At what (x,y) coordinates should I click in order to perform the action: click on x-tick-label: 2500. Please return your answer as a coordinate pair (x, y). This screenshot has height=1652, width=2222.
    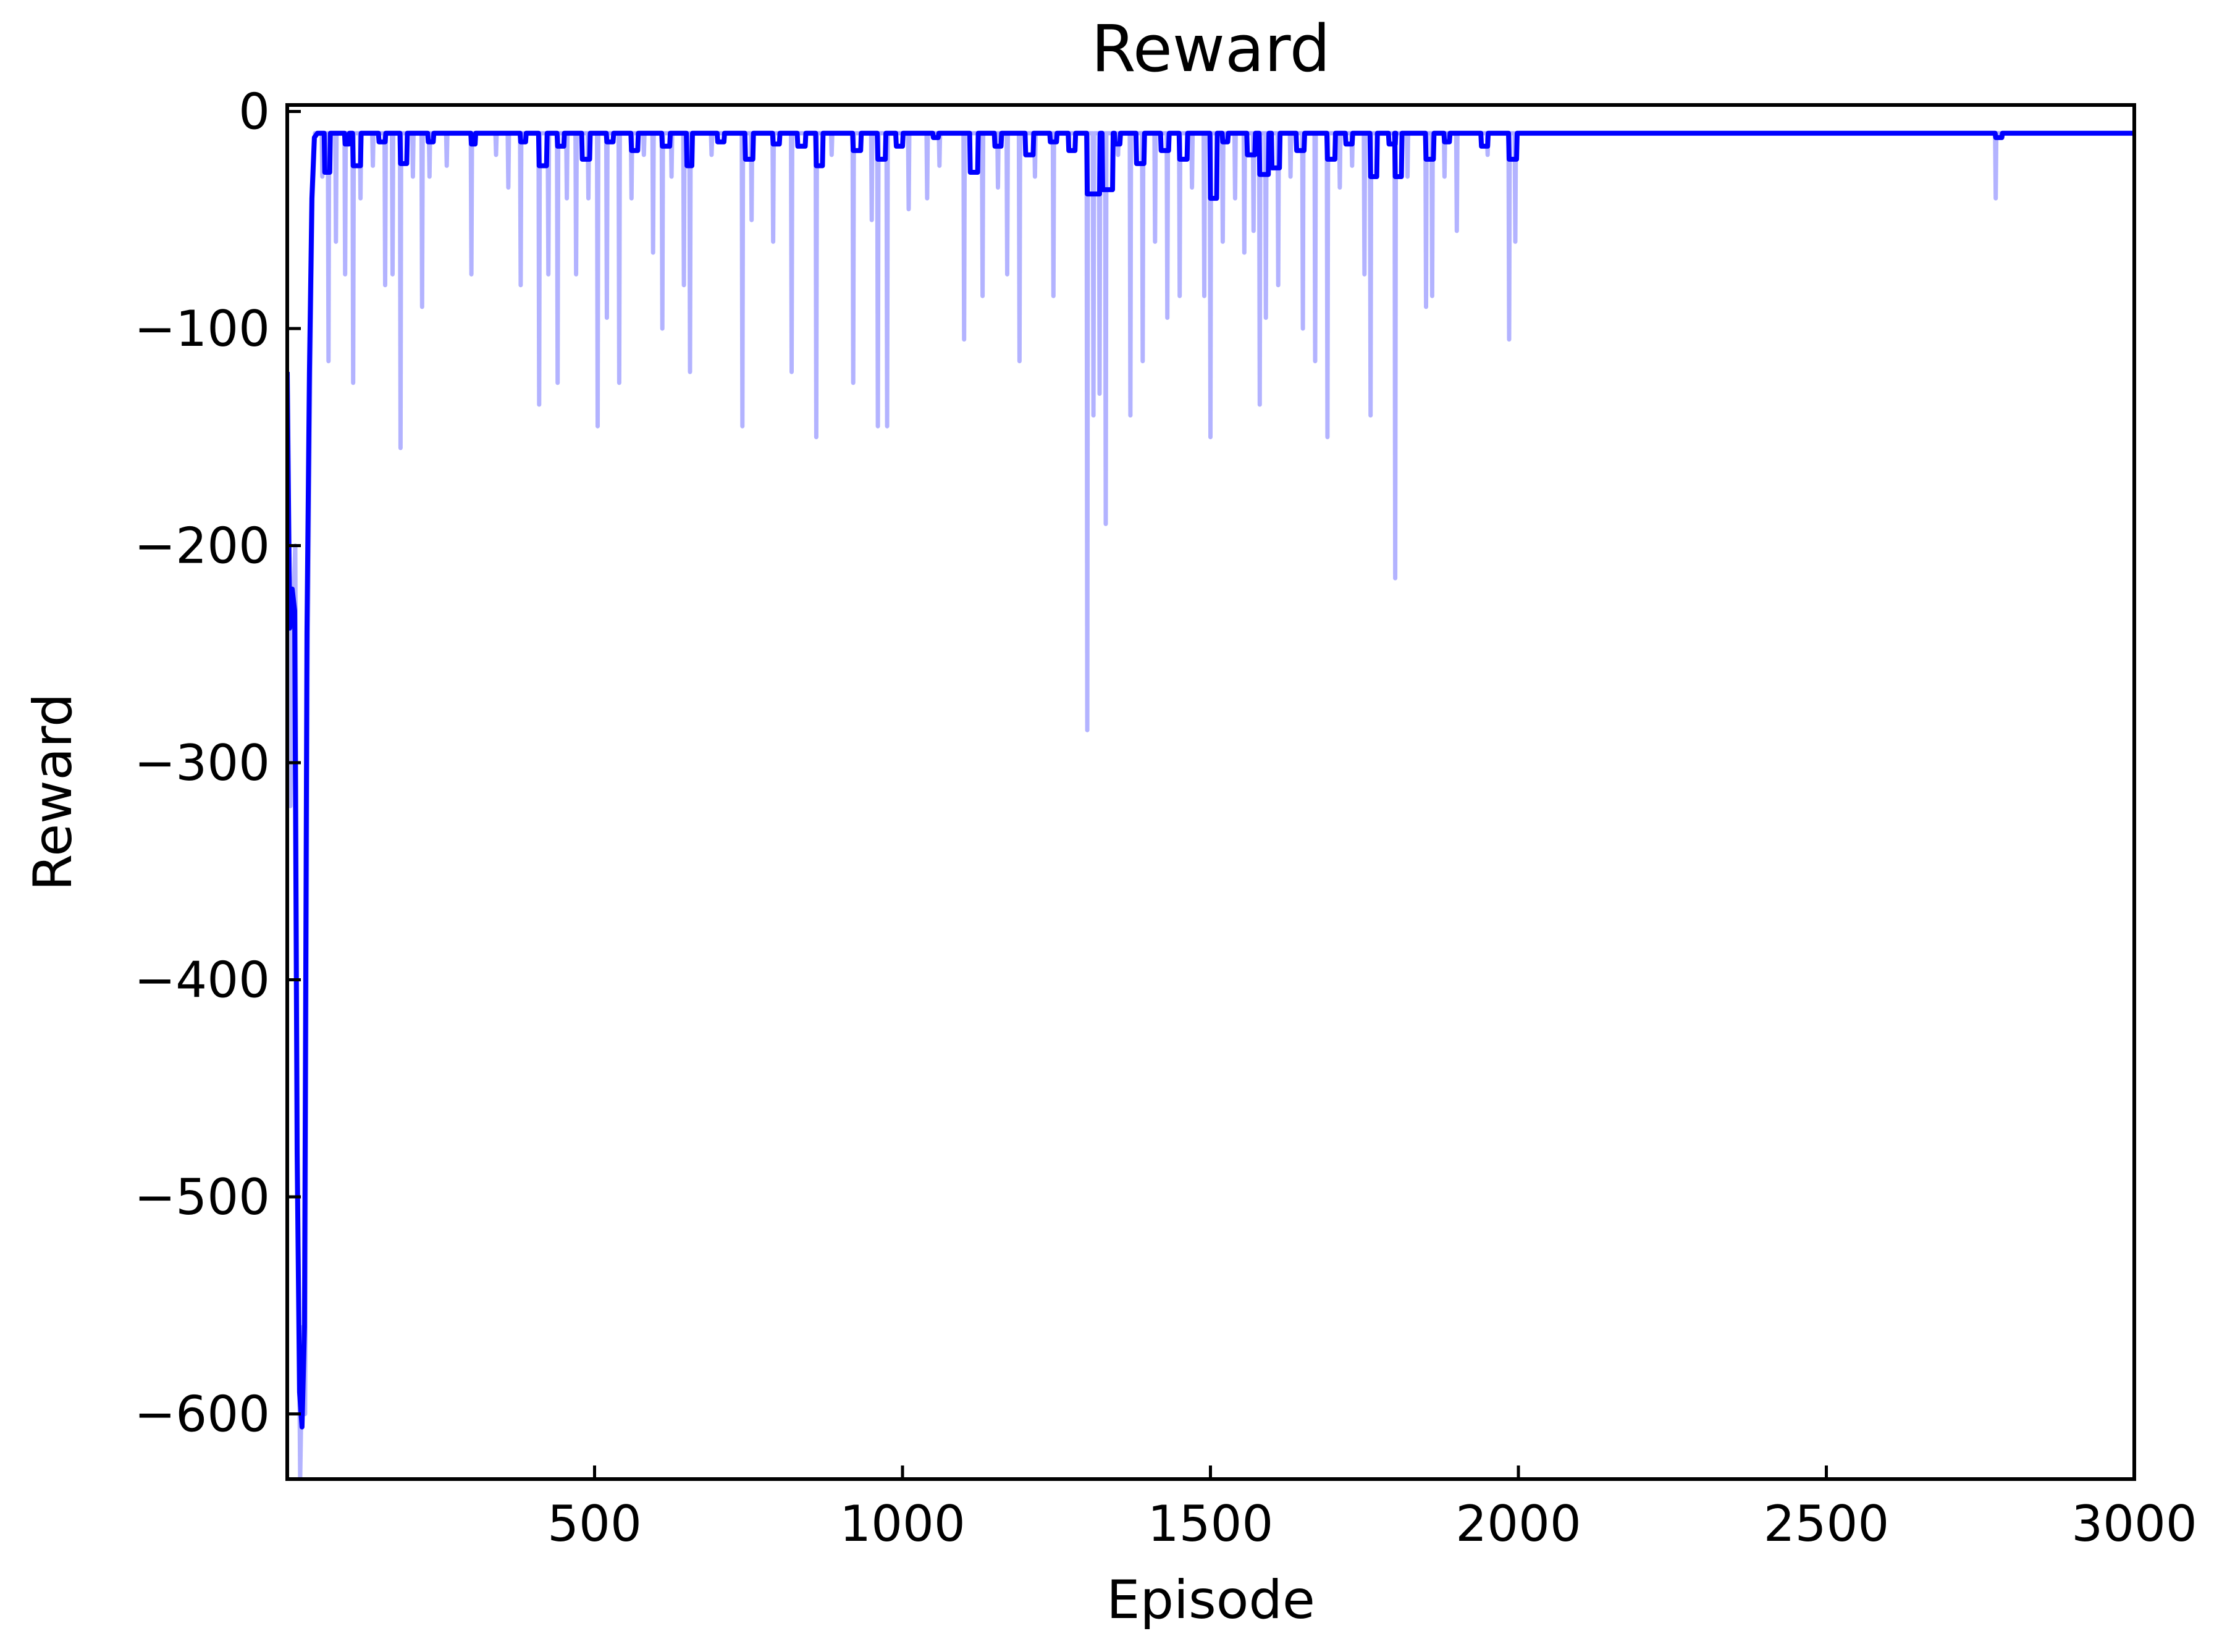
    Looking at the image, I should click on (1827, 1524).